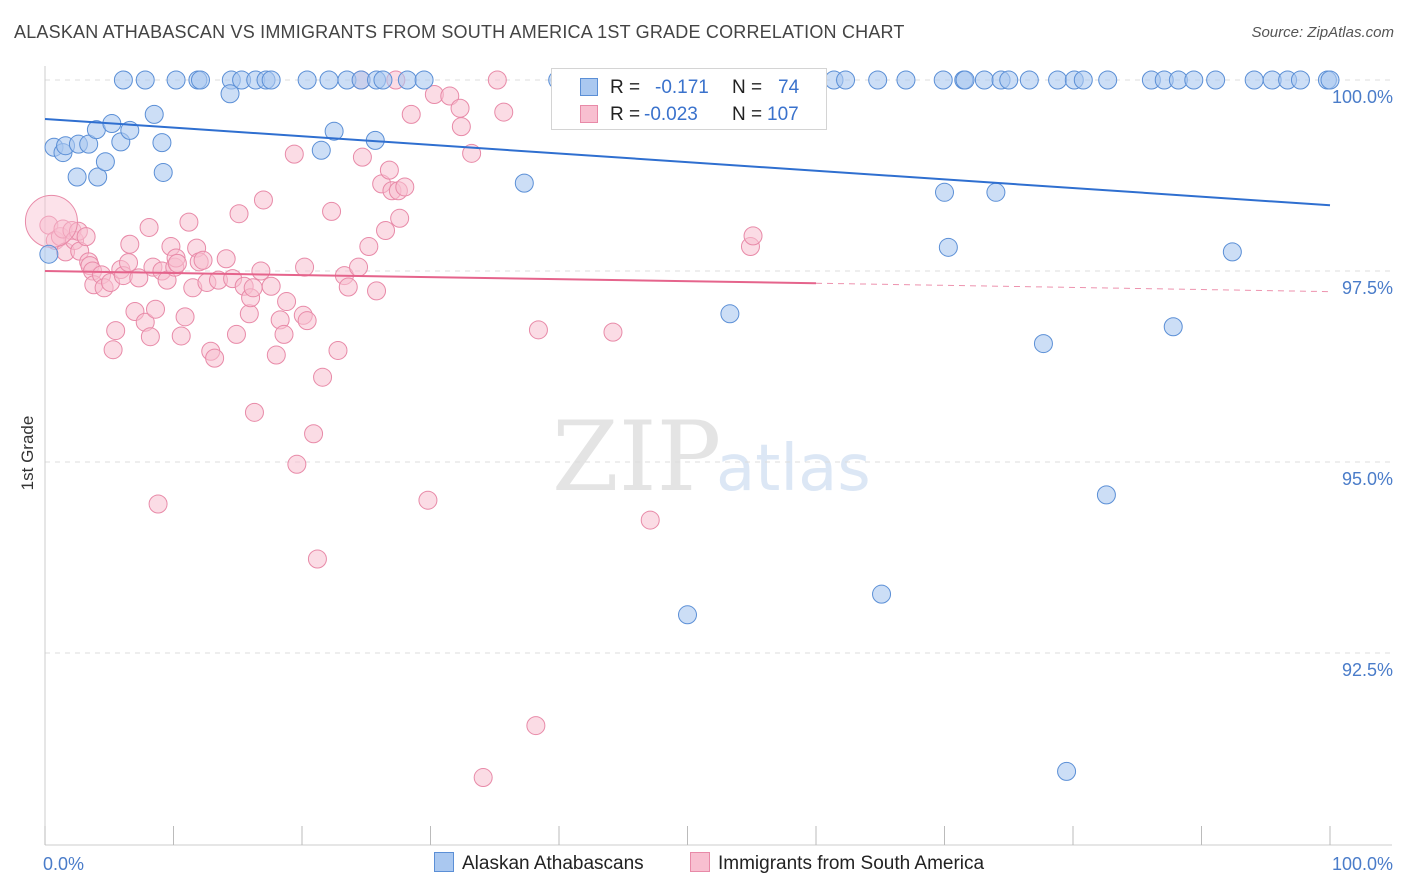 The height and width of the screenshot is (892, 1406). Describe the element at coordinates (689, 115) in the screenshot. I see `stats-row-pink: R = -0.023 N = 107` at that location.